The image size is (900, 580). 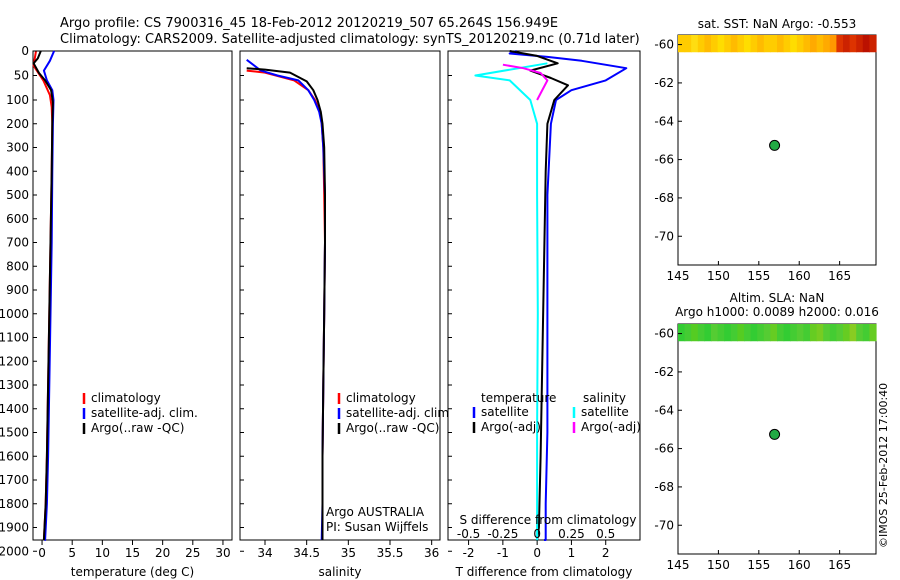 I want to click on salinity-xtick-label: 34.5, so click(x=306, y=553).